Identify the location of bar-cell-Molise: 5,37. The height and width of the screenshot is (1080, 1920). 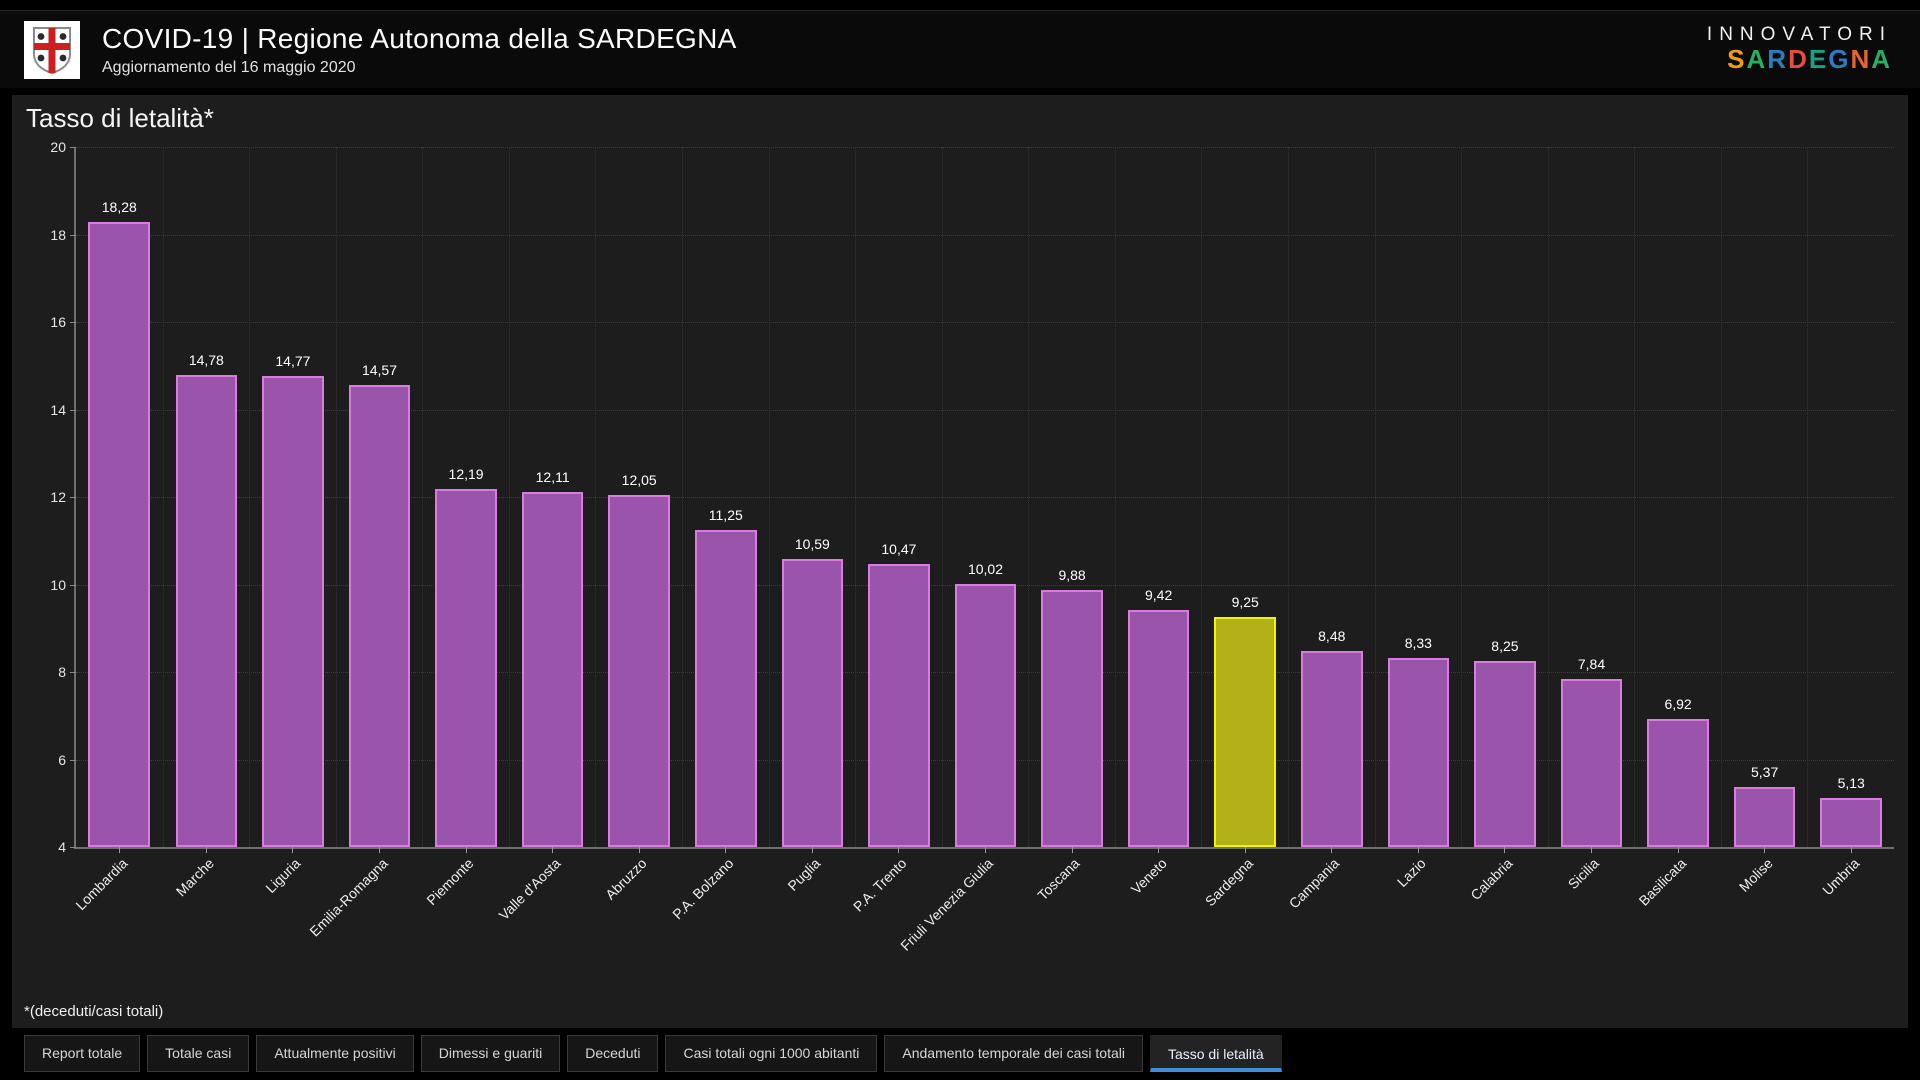
(1764, 497).